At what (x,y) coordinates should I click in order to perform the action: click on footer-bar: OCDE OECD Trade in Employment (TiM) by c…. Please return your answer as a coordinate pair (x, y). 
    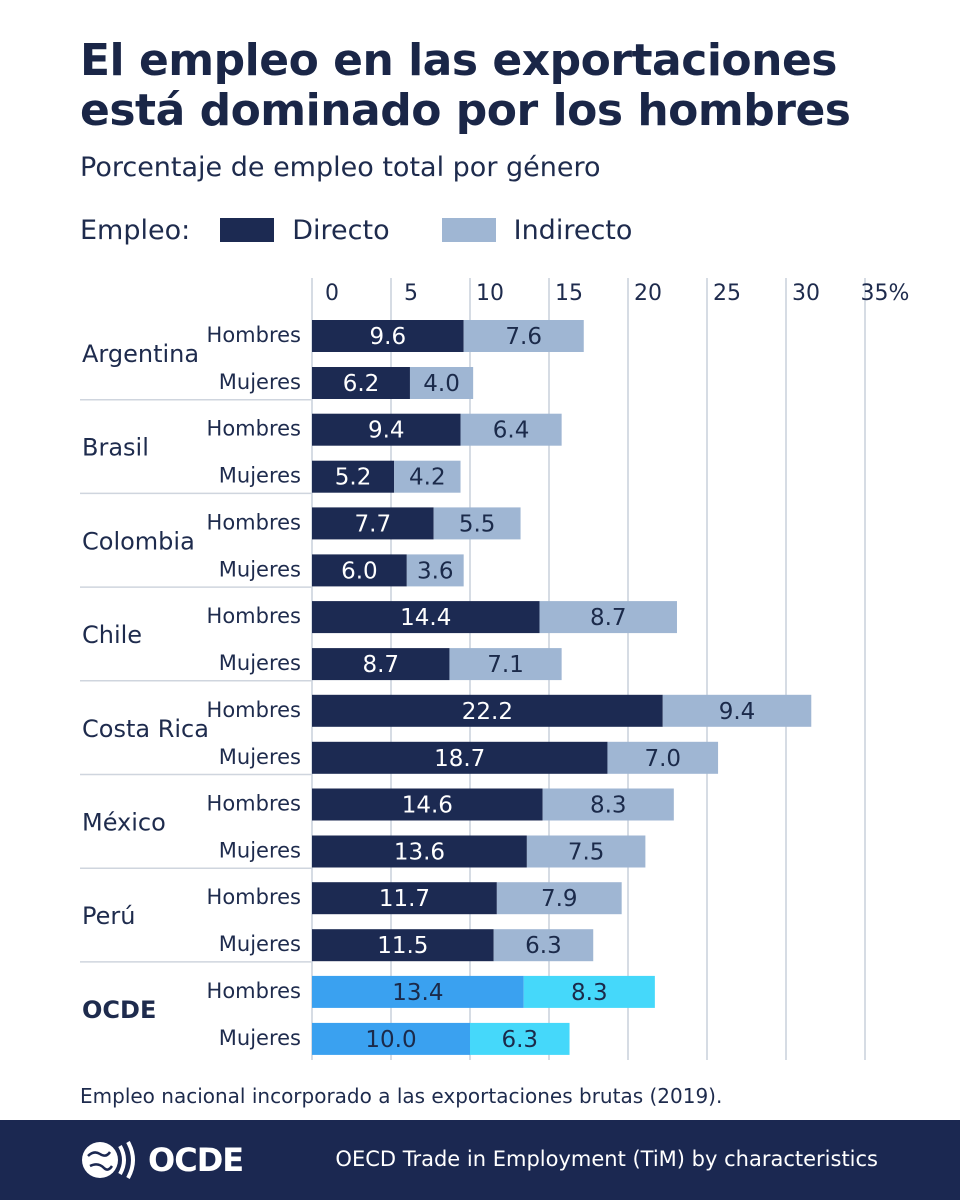
    Looking at the image, I should click on (480, 1160).